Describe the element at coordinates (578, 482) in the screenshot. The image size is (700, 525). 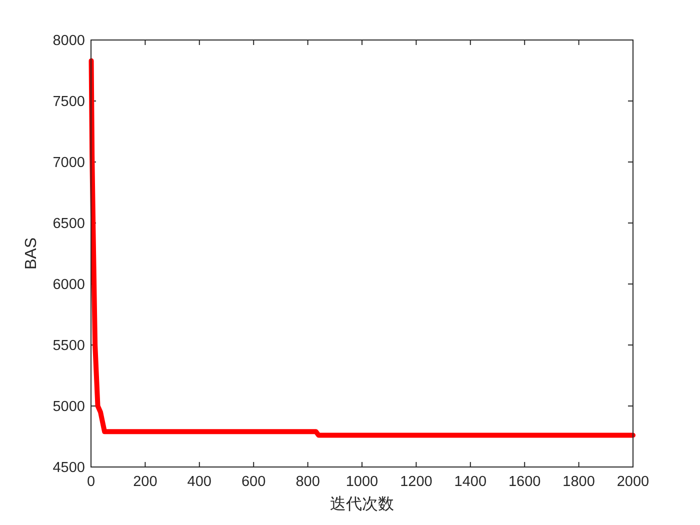
I see `x-tick-label: 1800` at that location.